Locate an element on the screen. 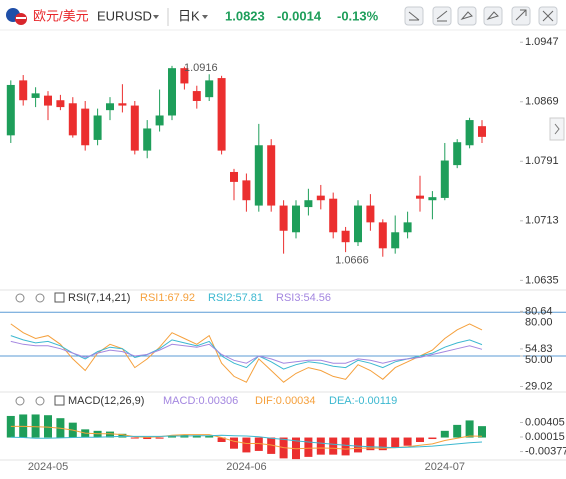 Image resolution: width=566 pixels, height=479 pixels. y-tick-label: 54.83 is located at coordinates (539, 349).